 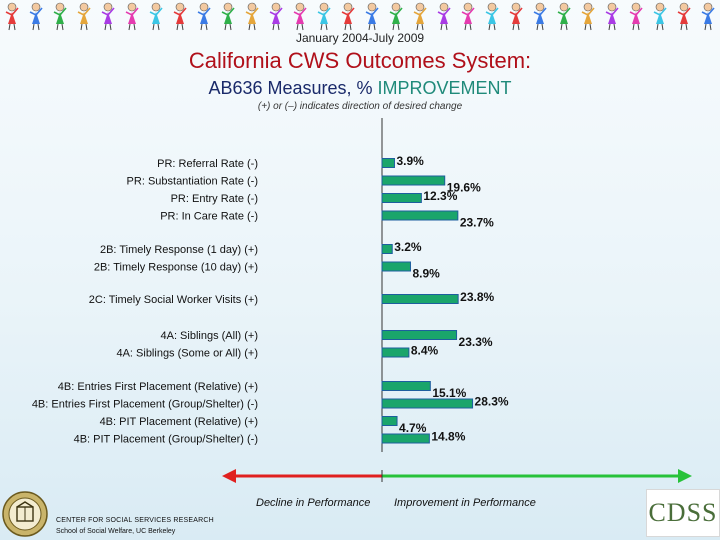 What do you see at coordinates (685, 476) in the screenshot?
I see `improve-arrowhead-icon` at bounding box center [685, 476].